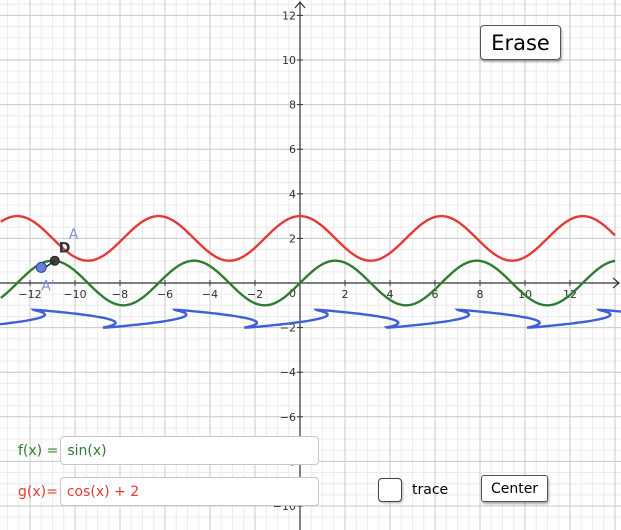 Image resolution: width=621 pixels, height=530 pixels. Describe the element at coordinates (255, 294) in the screenshot. I see `x-tick-label: −2` at that location.